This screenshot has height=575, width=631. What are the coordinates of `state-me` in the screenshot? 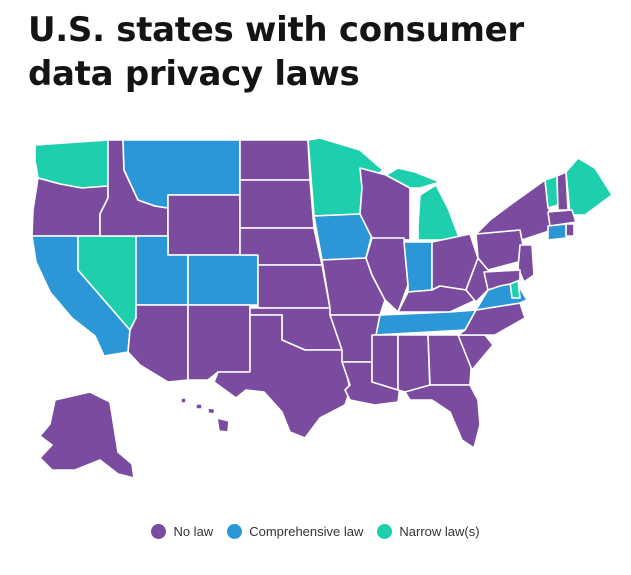 It's located at (589, 186).